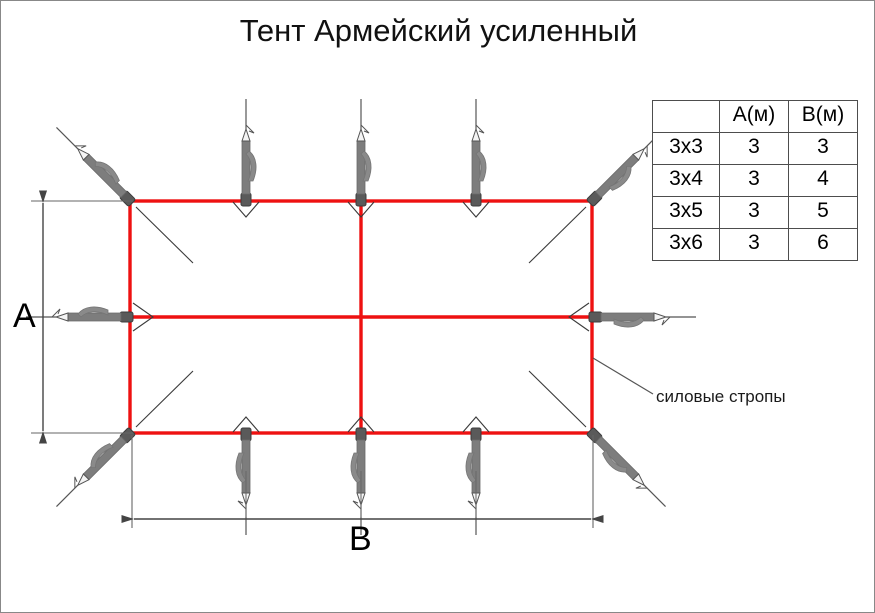 The width and height of the screenshot is (875, 613). I want to click on strap-corner-bottom-left, so click(92, 467).